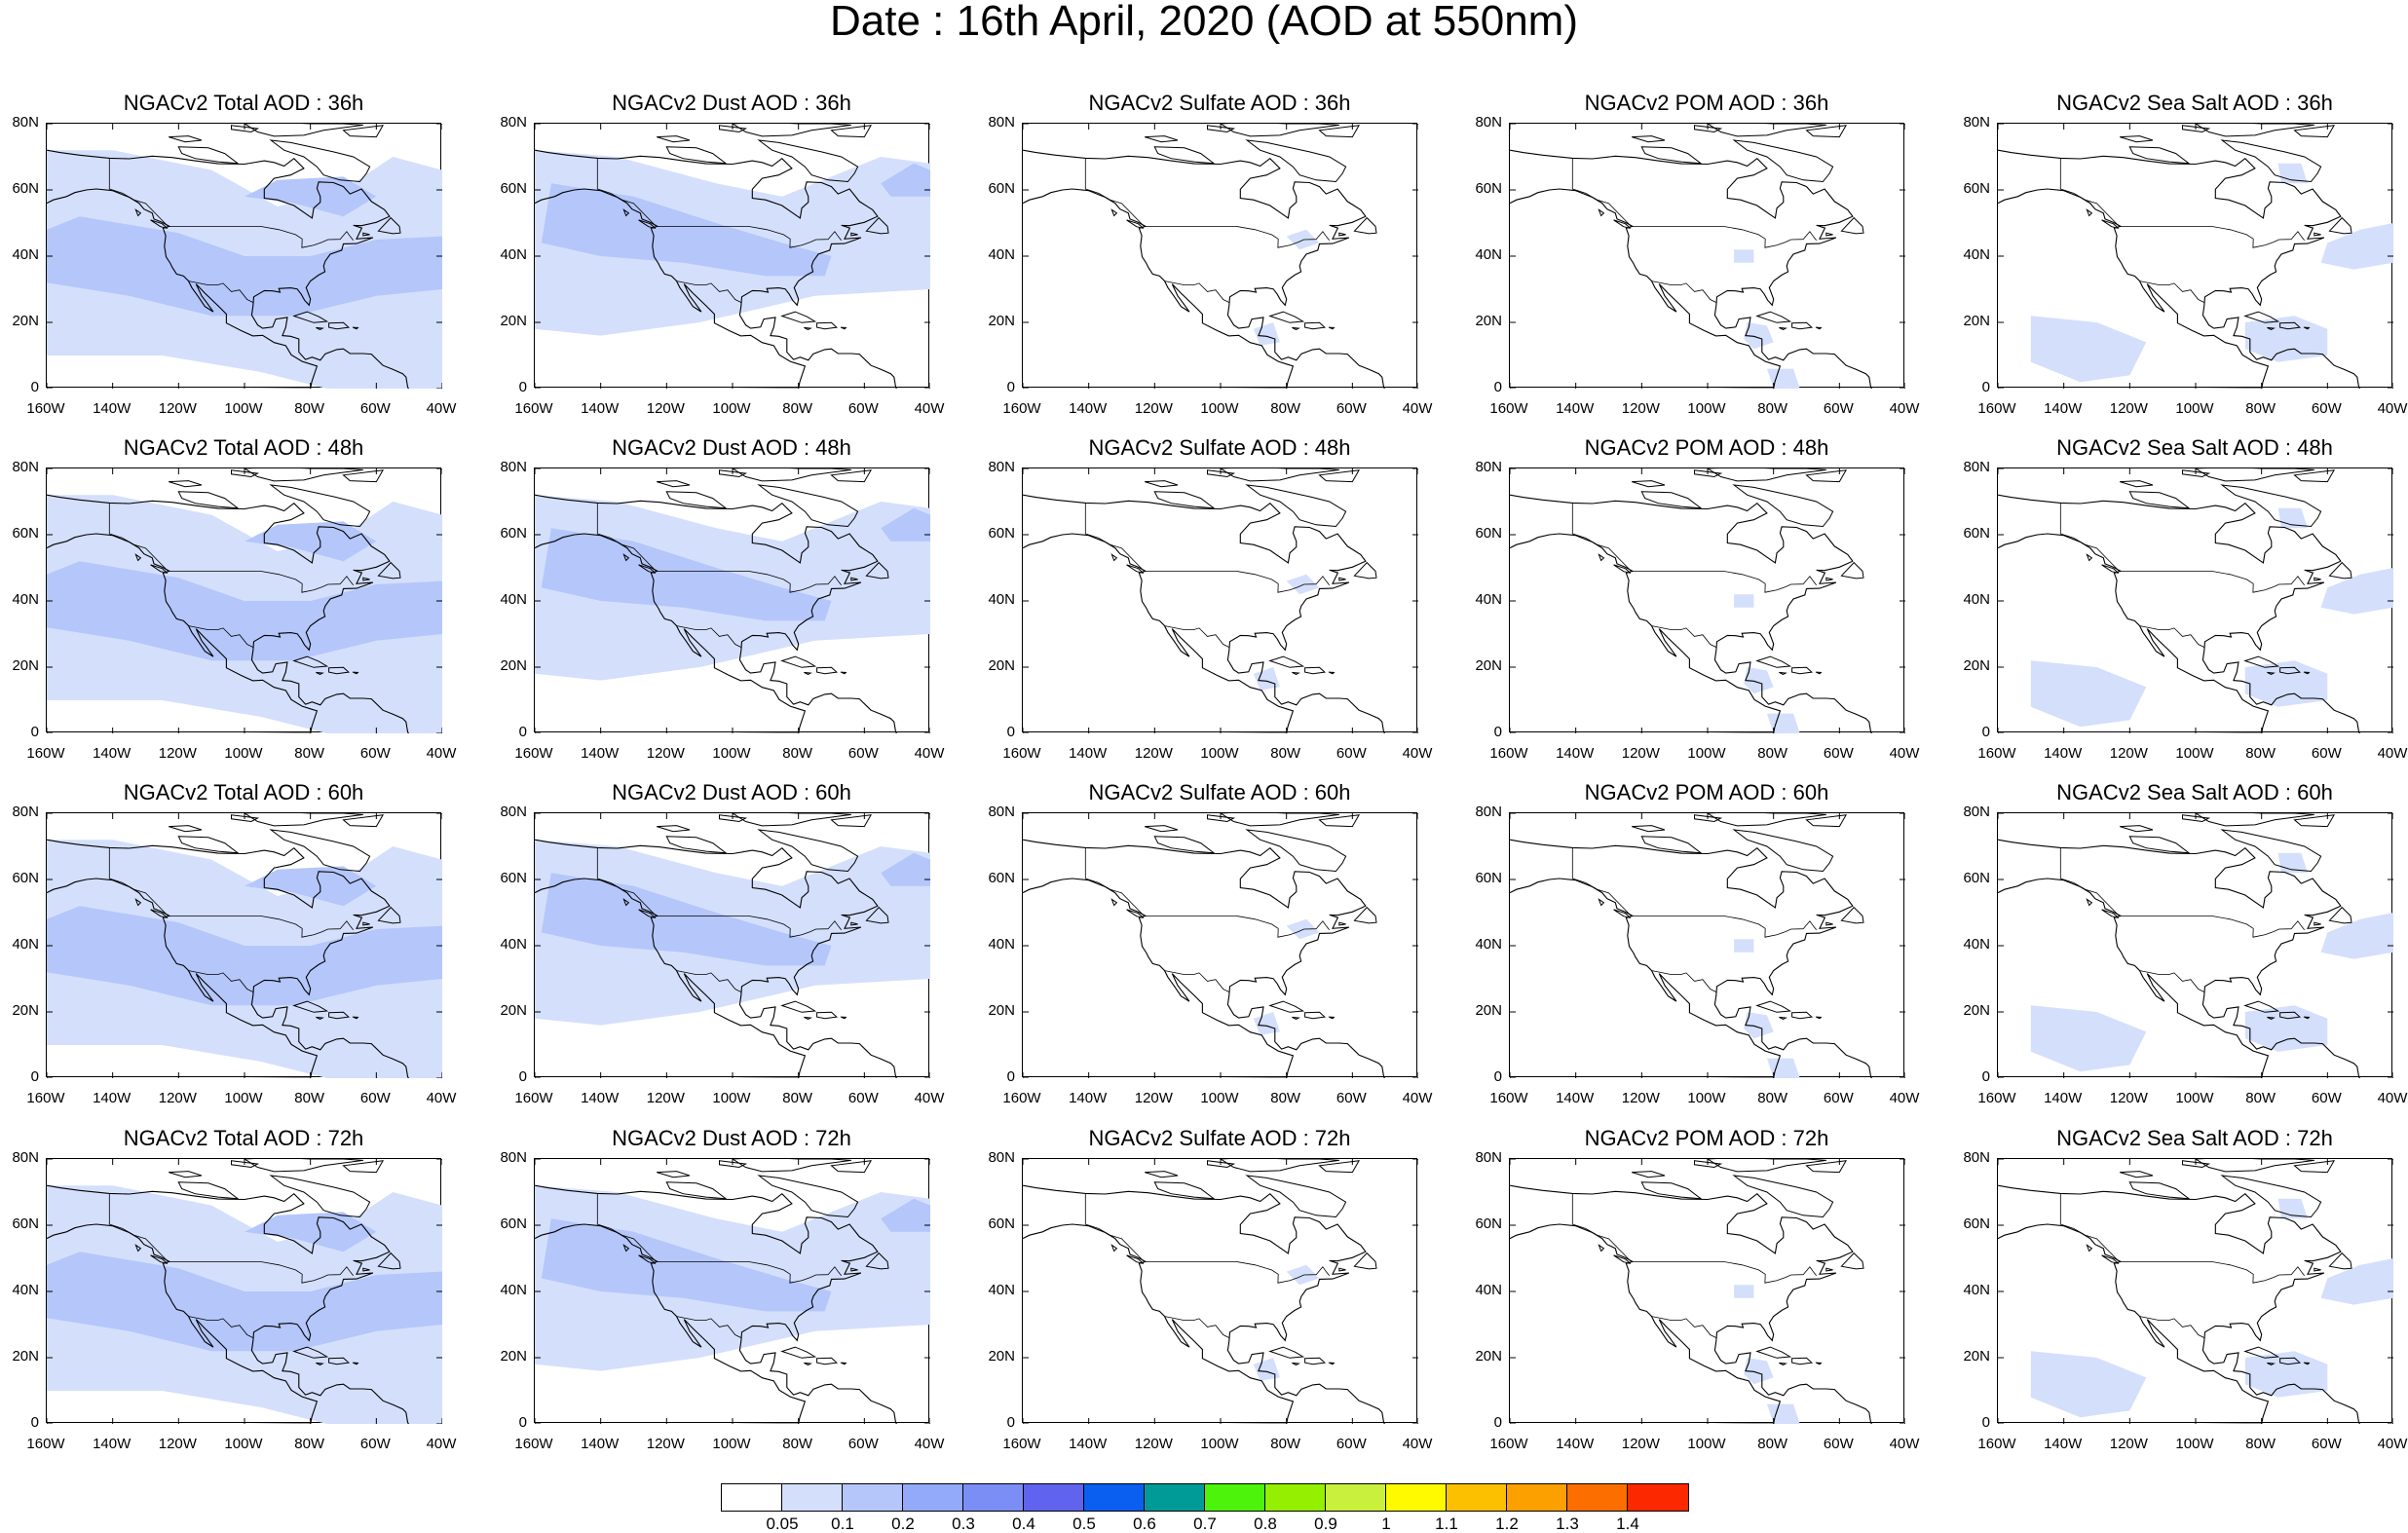  I want to click on panel-title: NGACv2 Sulfate AOD : 60h, so click(1219, 792).